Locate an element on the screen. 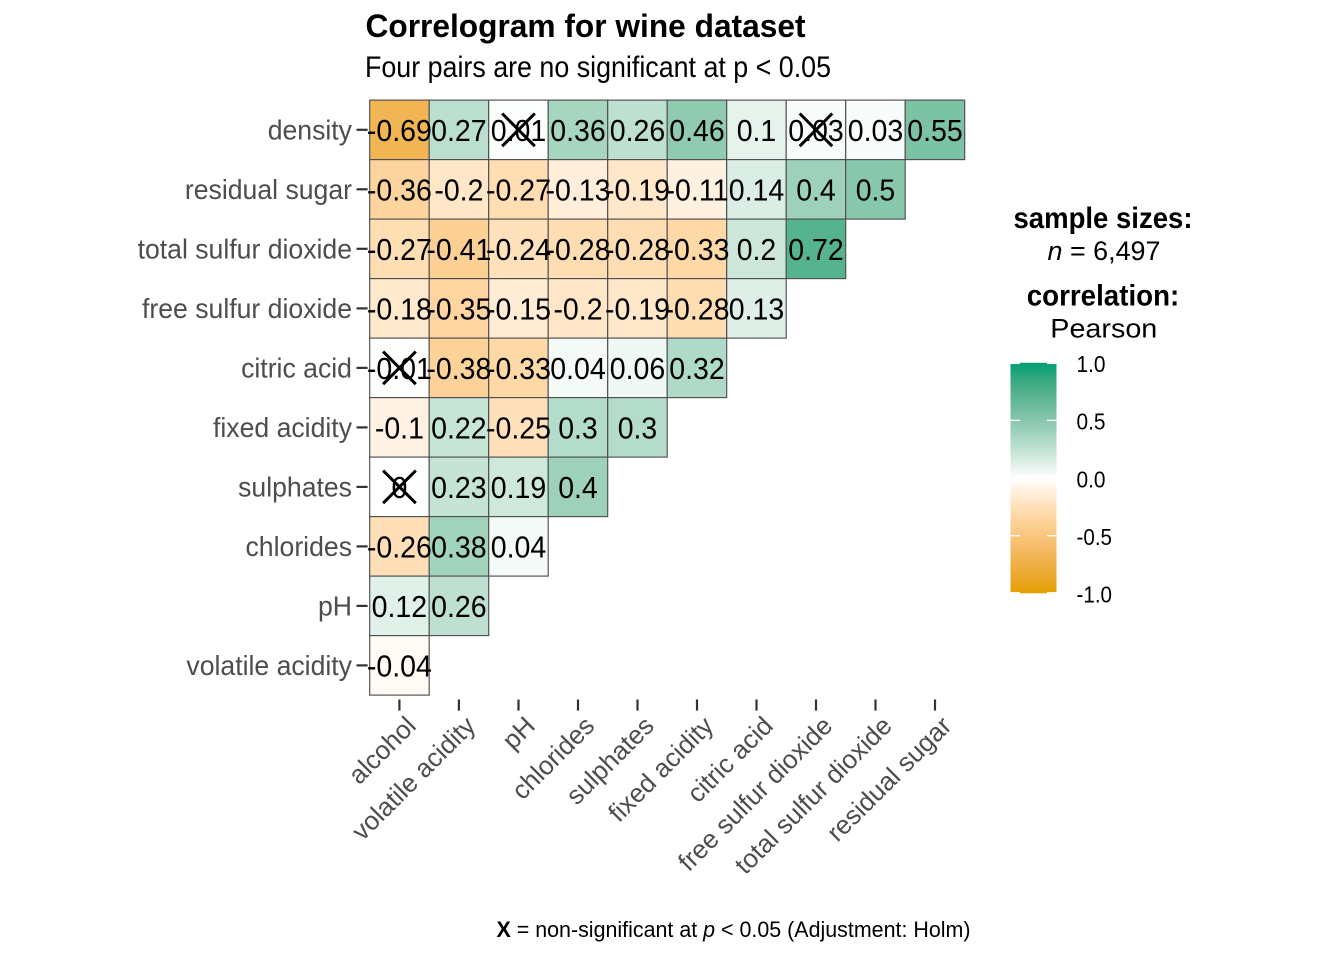 This screenshot has height=960, width=1344. svg-text: sulphates is located at coordinates (295, 486).